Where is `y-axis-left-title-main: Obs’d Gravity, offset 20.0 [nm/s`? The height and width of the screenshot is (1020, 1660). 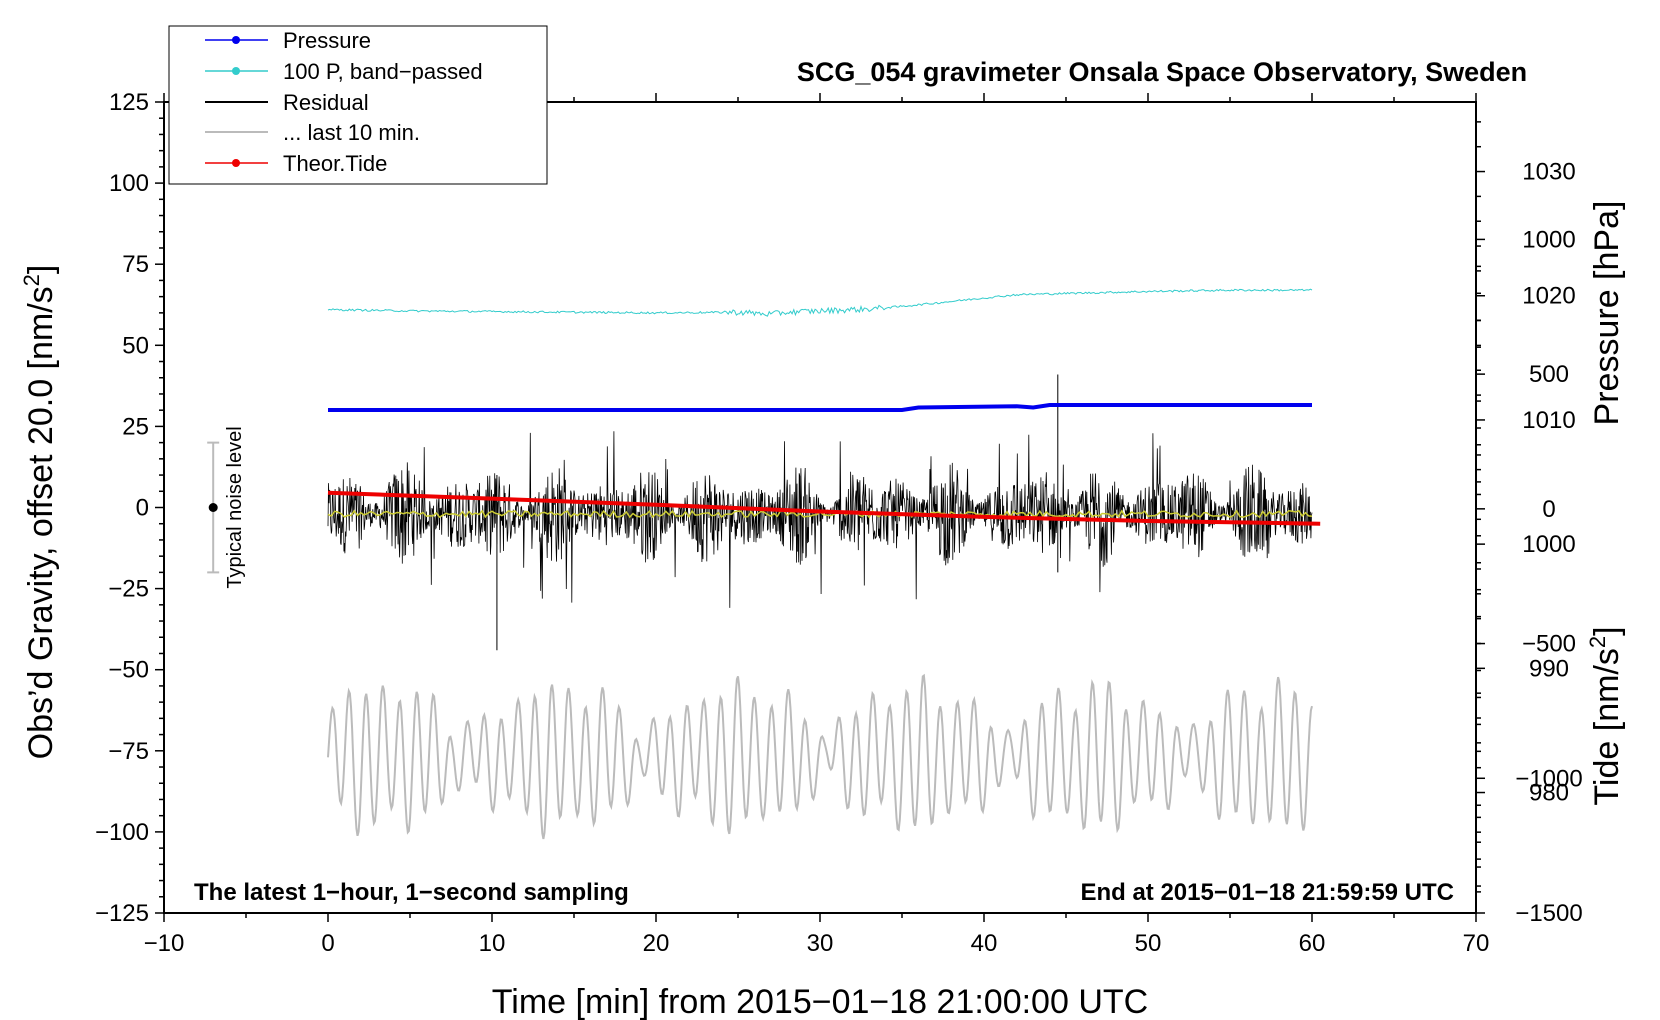
y-axis-left-title-main: Obs’d Gravity, offset 20.0 [nm/s is located at coordinates (41, 522).